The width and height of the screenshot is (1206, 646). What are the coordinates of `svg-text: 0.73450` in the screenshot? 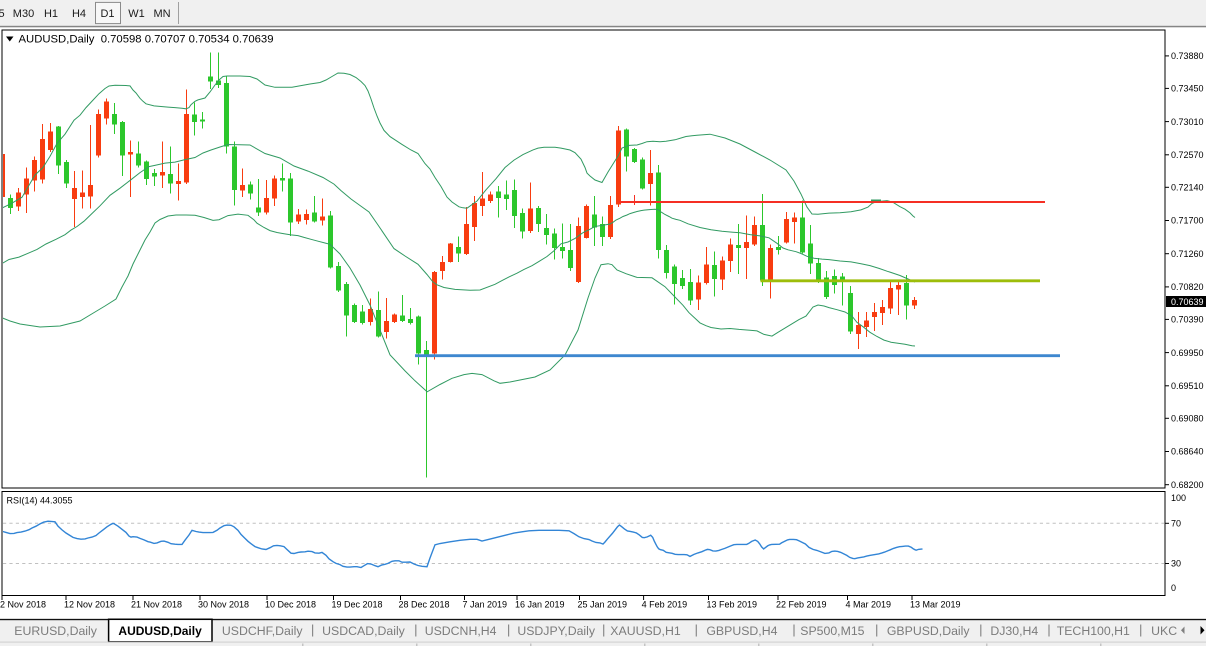 It's located at (1187, 89).